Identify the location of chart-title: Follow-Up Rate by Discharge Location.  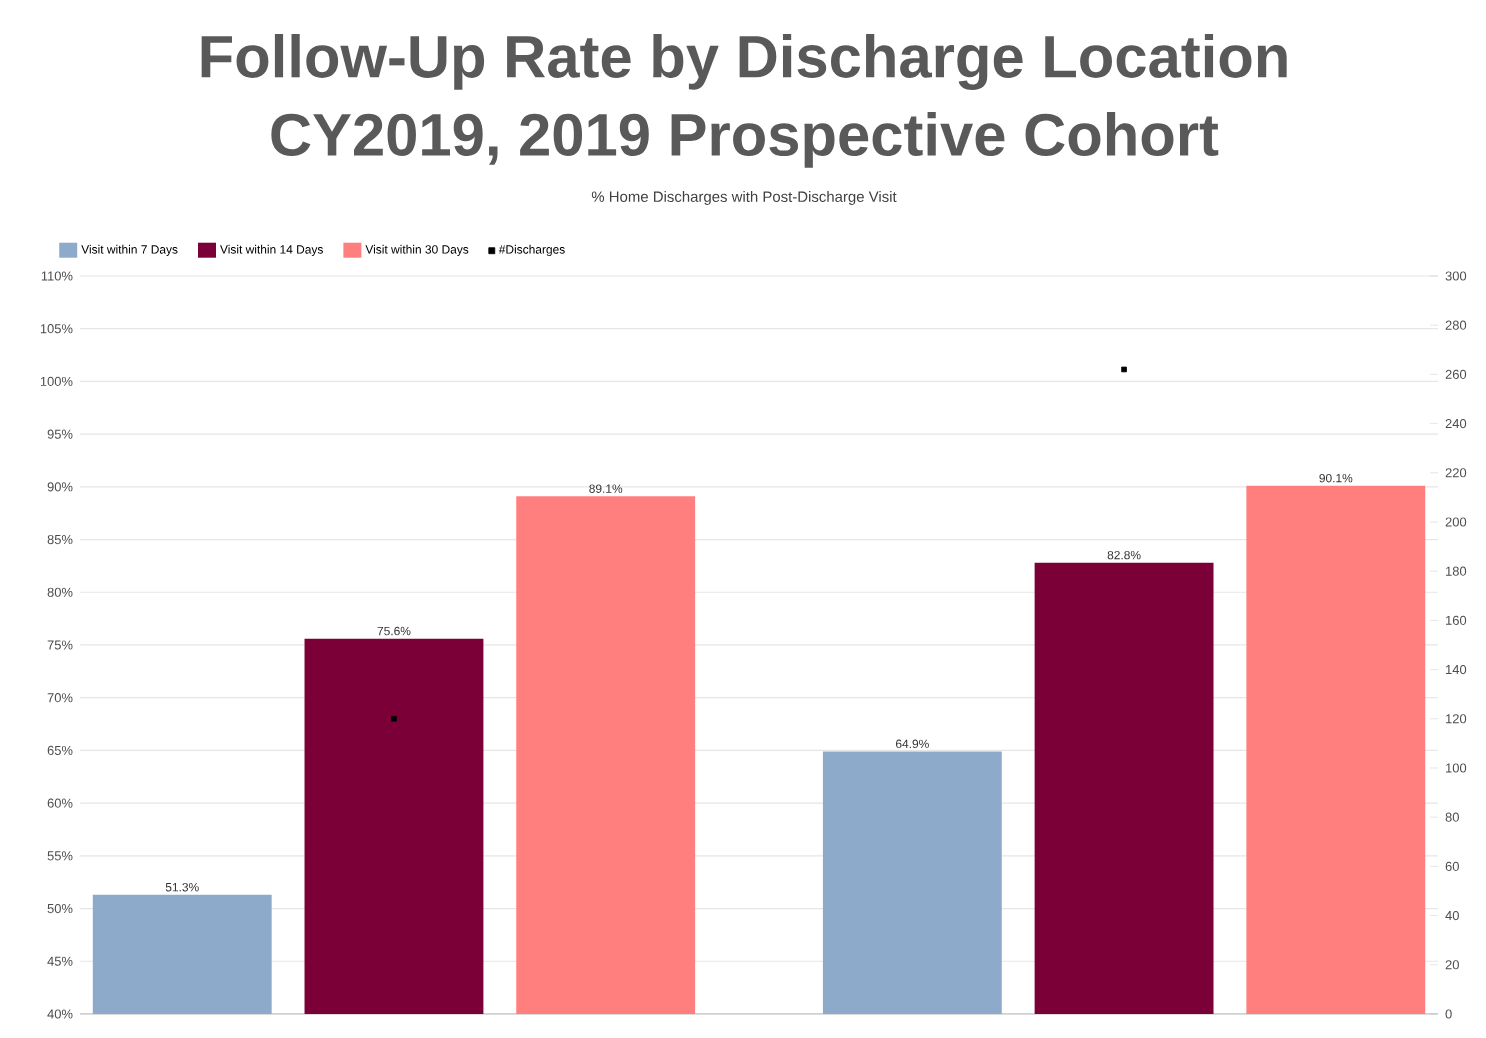
(744, 61).